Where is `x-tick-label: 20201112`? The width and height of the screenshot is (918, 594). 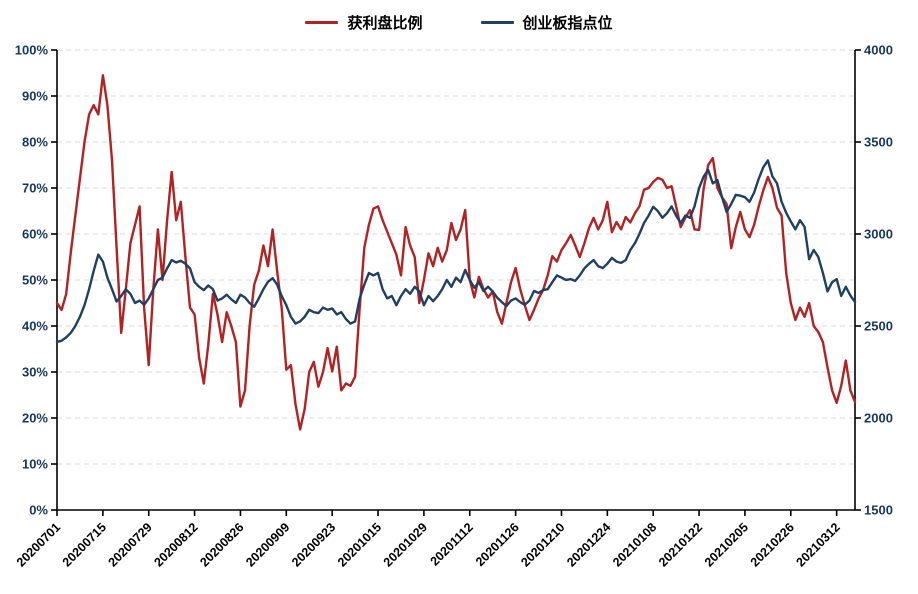 x-tick-label: 20201112 is located at coordinates (452, 544).